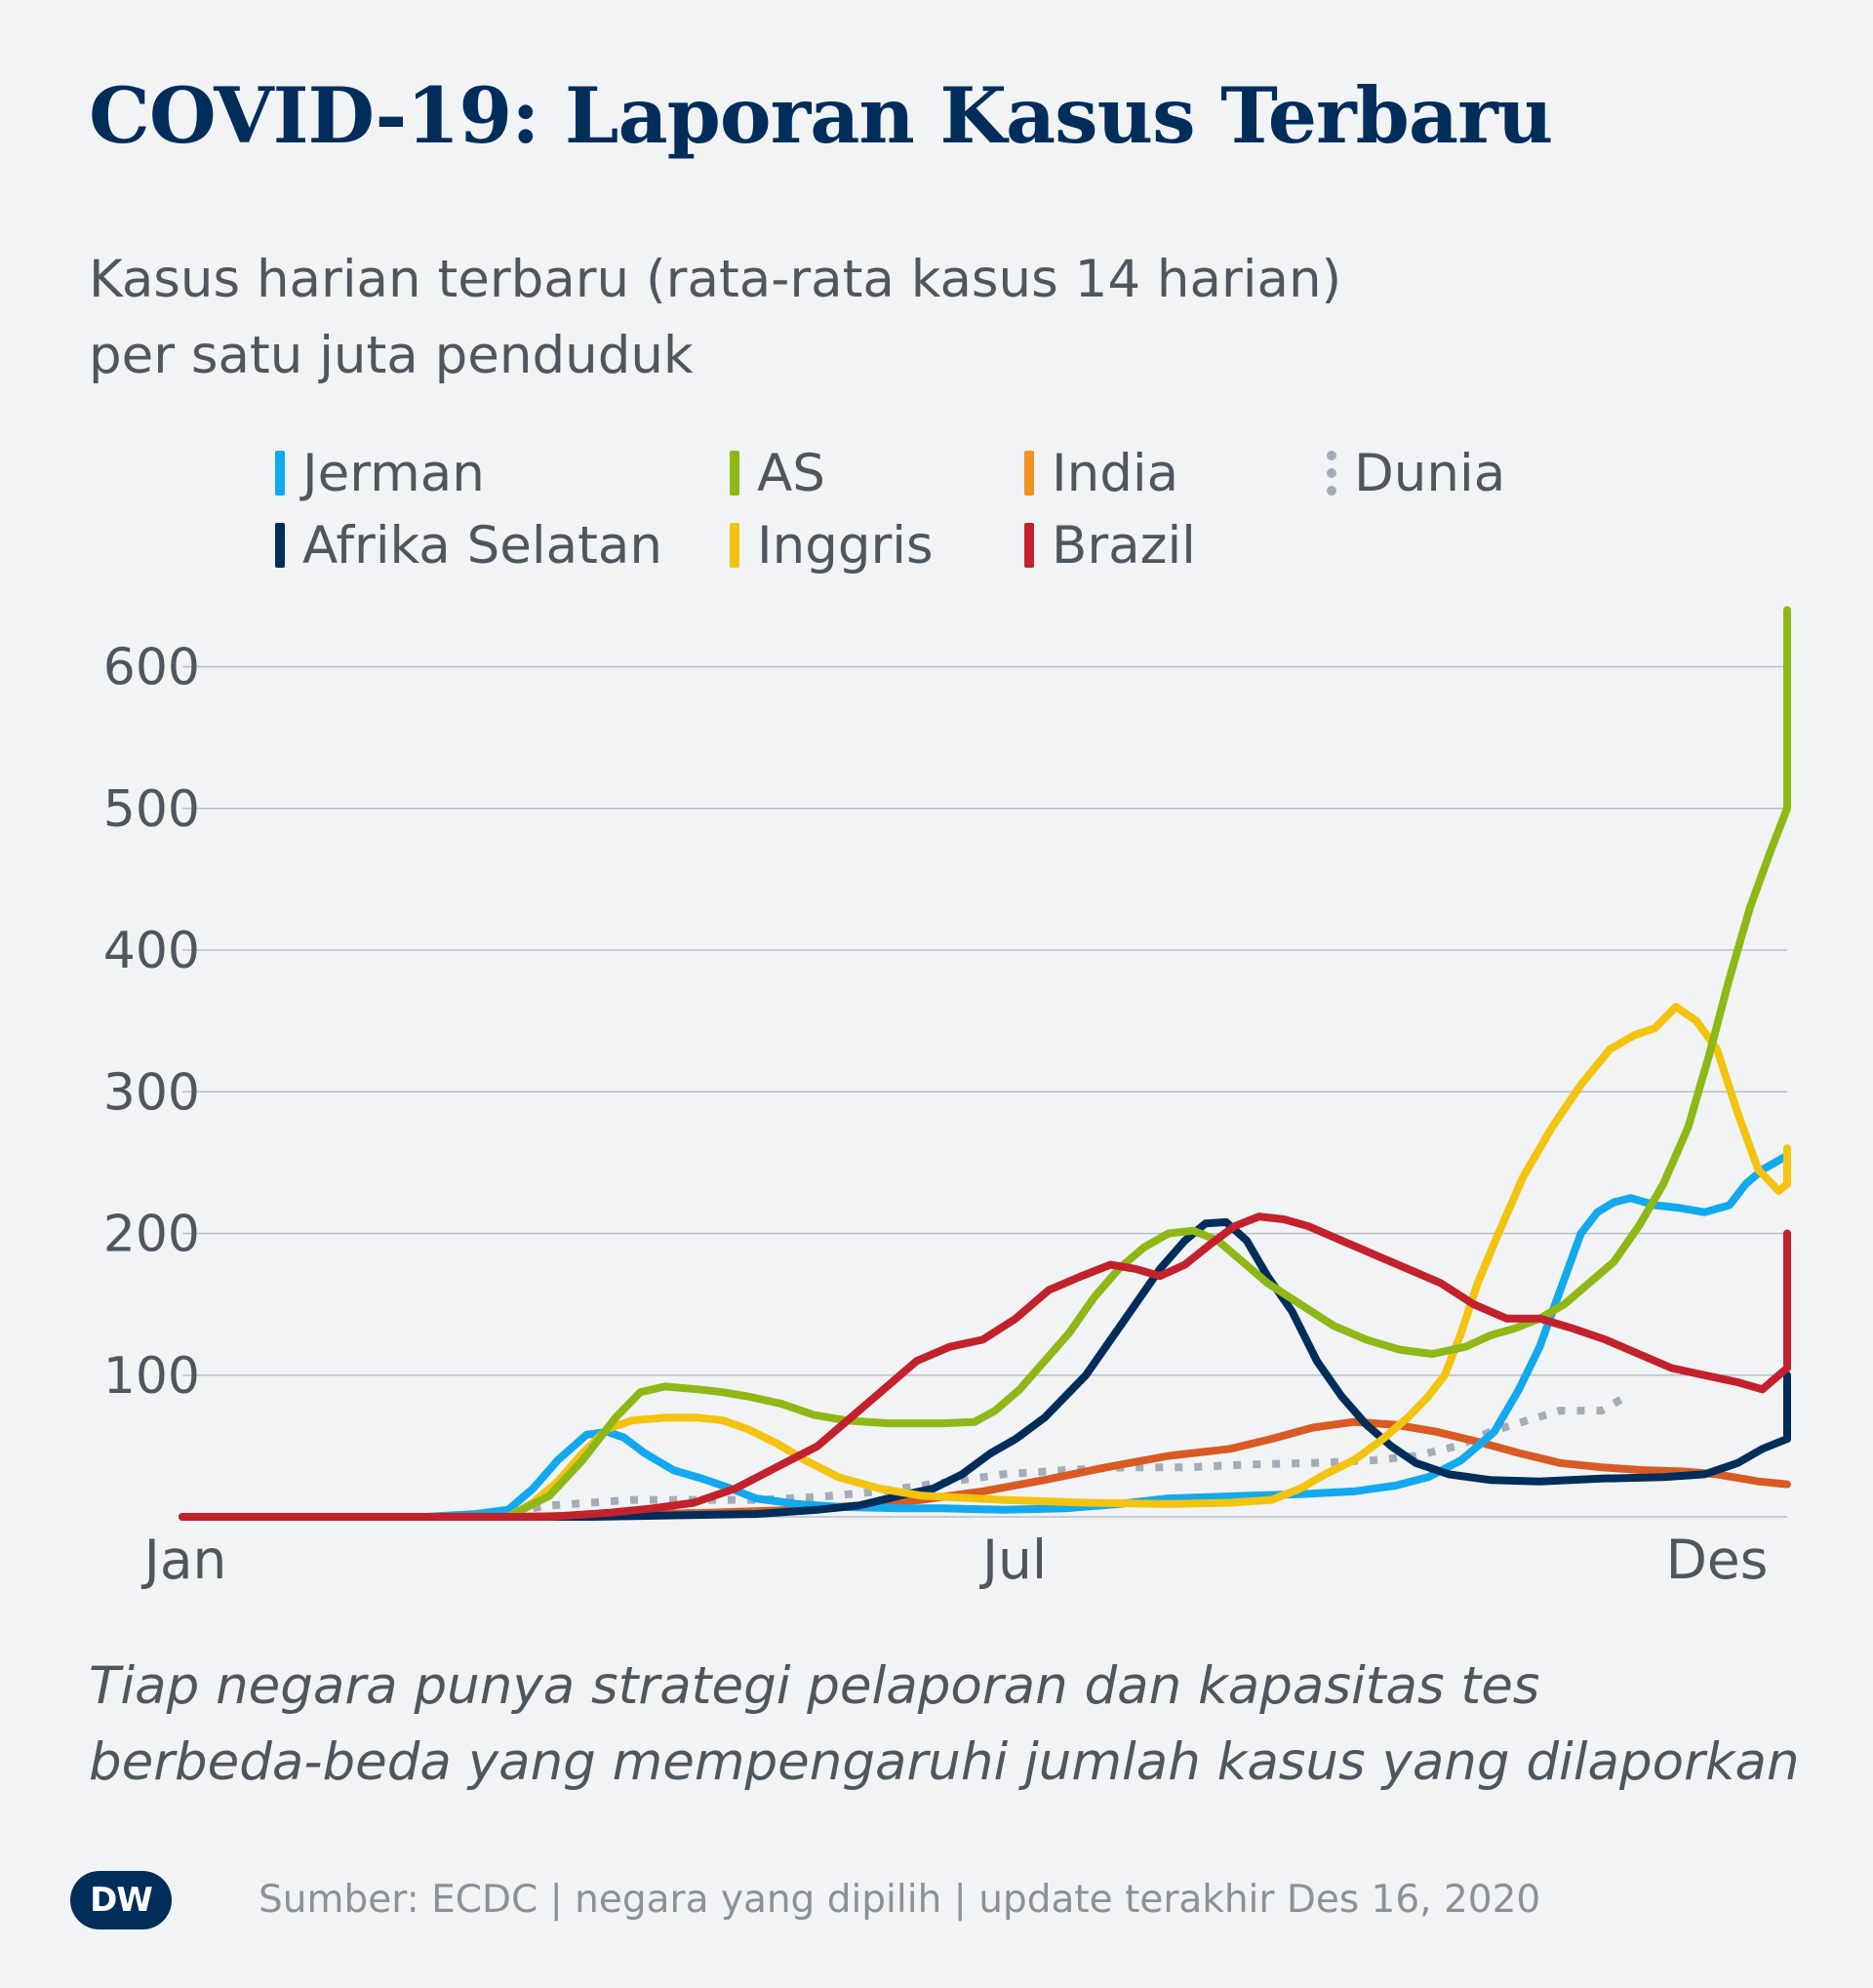  I want to click on legend-swatch-dunia, so click(1331, 473).